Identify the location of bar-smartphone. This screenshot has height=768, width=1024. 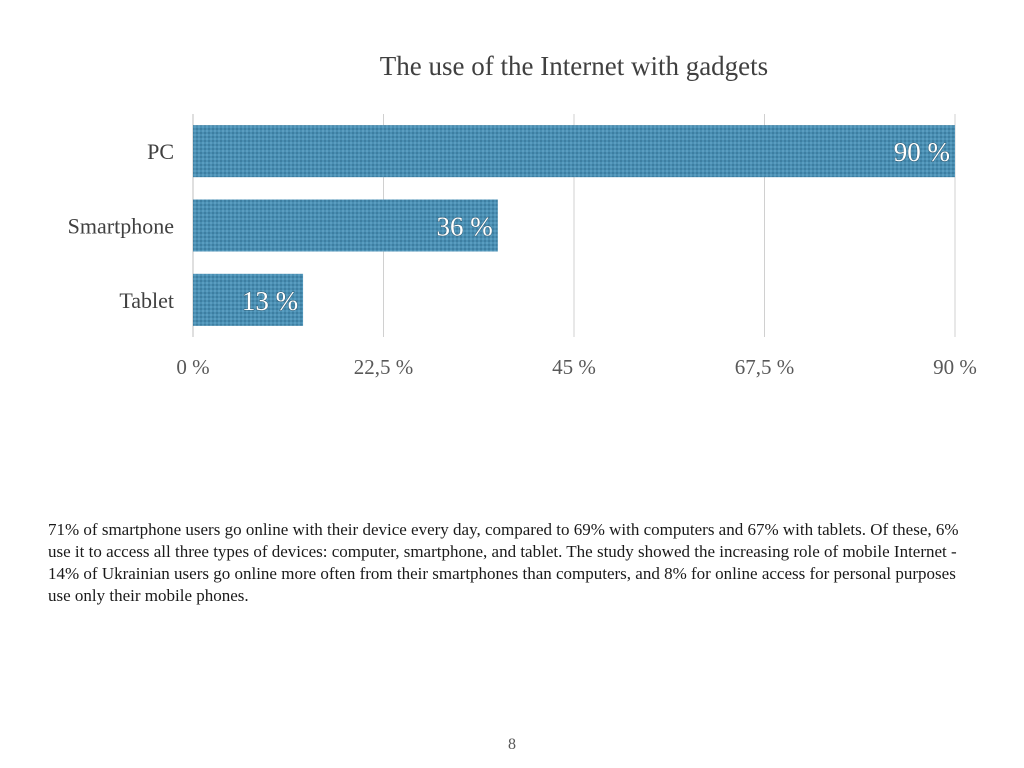
(345, 225).